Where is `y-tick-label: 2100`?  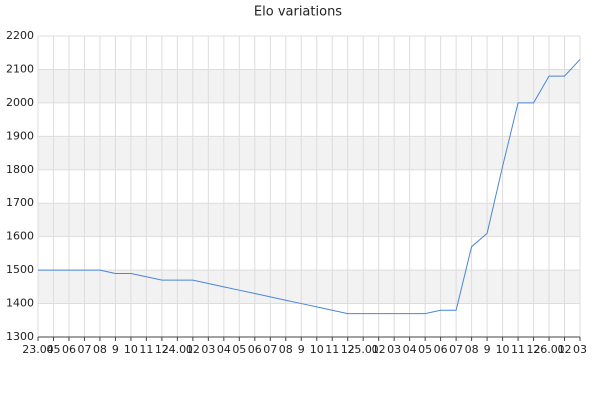 y-tick-label: 2100 is located at coordinates (20, 68).